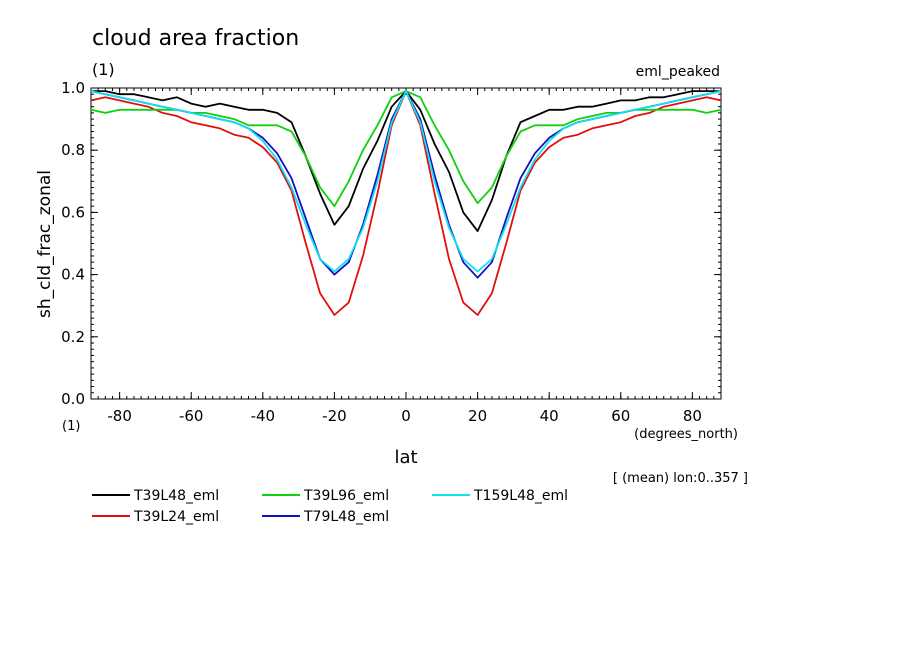  I want to click on y-units: (1), so click(71, 426).